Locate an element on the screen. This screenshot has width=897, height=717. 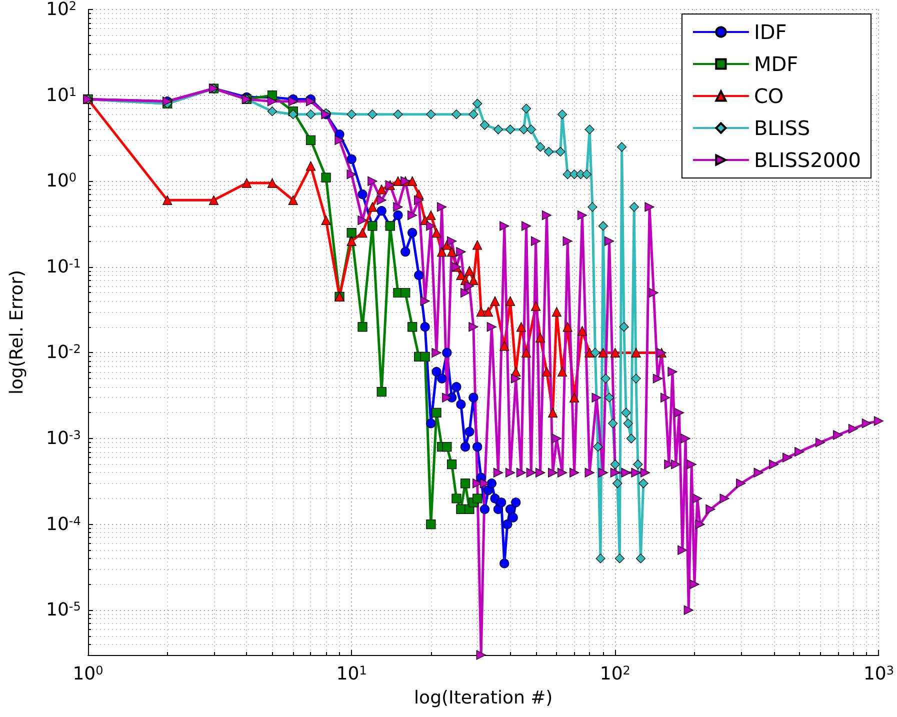
legend-label: CO is located at coordinates (769, 96).